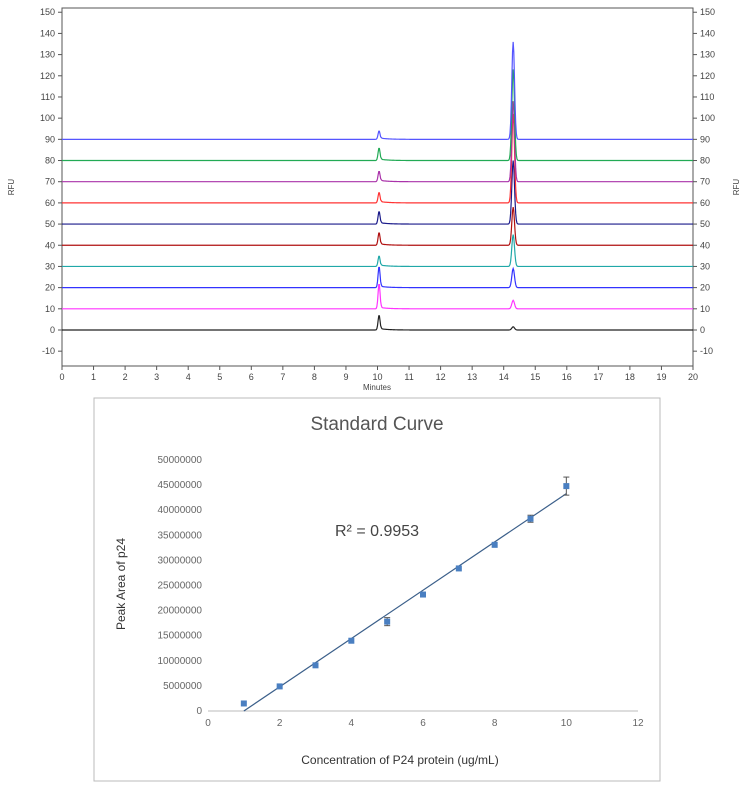 This screenshot has height=793, width=750. I want to click on chromatogram-x-tick-label: 15, so click(535, 377).